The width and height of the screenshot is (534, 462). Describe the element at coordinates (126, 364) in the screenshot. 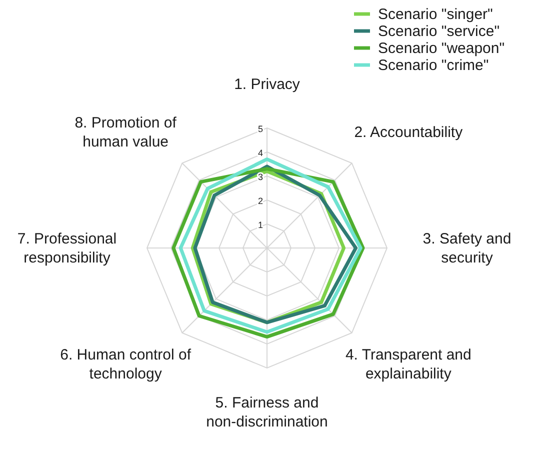

I see `spoke-label: 6. Human control of technology` at that location.